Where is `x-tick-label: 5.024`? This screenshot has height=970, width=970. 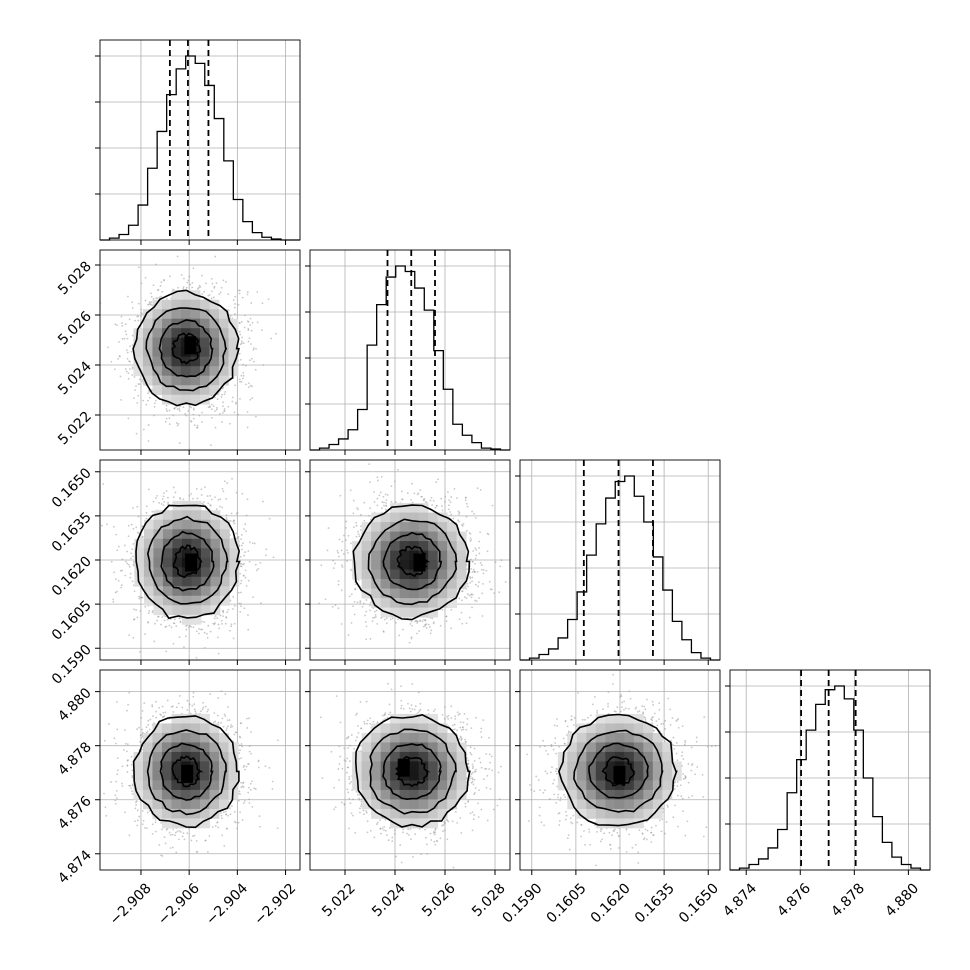
x-tick-label: 5.024 is located at coordinates (389, 900).